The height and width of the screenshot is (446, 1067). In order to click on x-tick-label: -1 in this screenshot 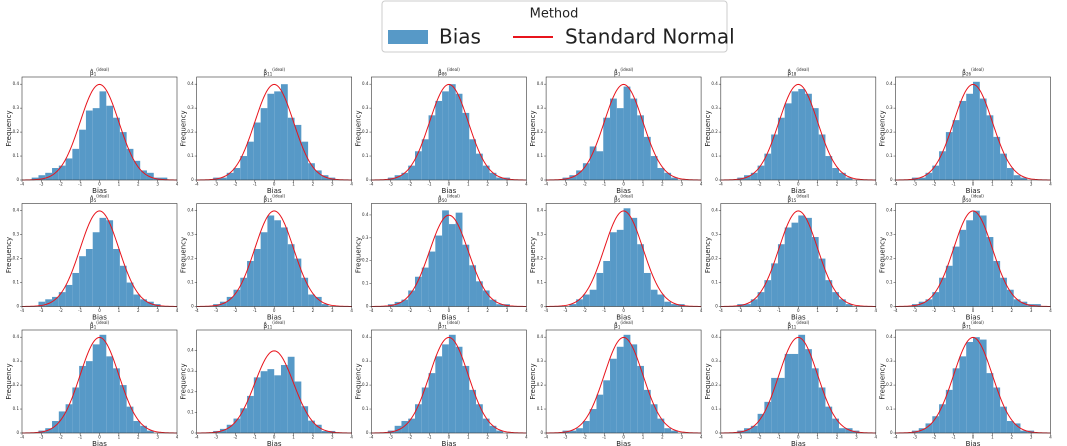, I will do `click(954, 437)`.